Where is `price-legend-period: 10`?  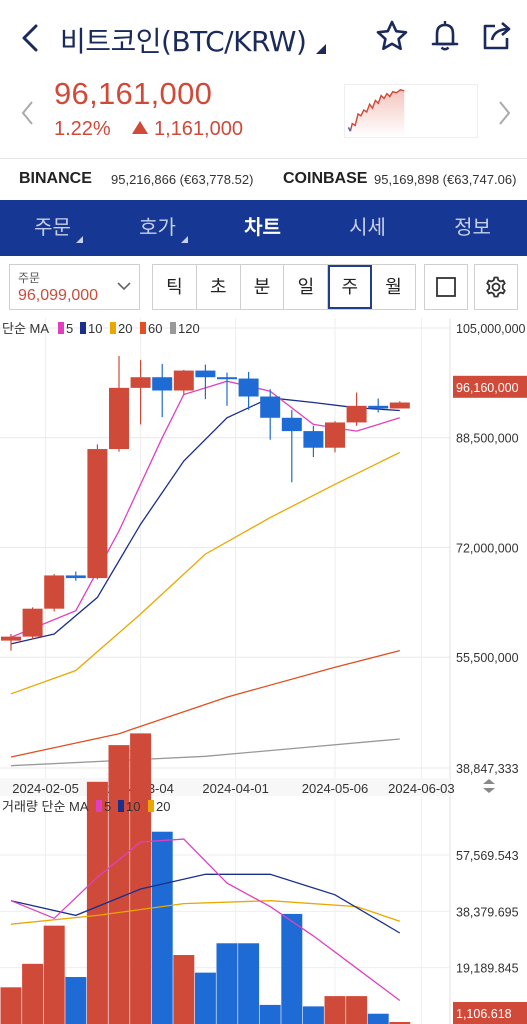
price-legend-period: 10 is located at coordinates (95, 328).